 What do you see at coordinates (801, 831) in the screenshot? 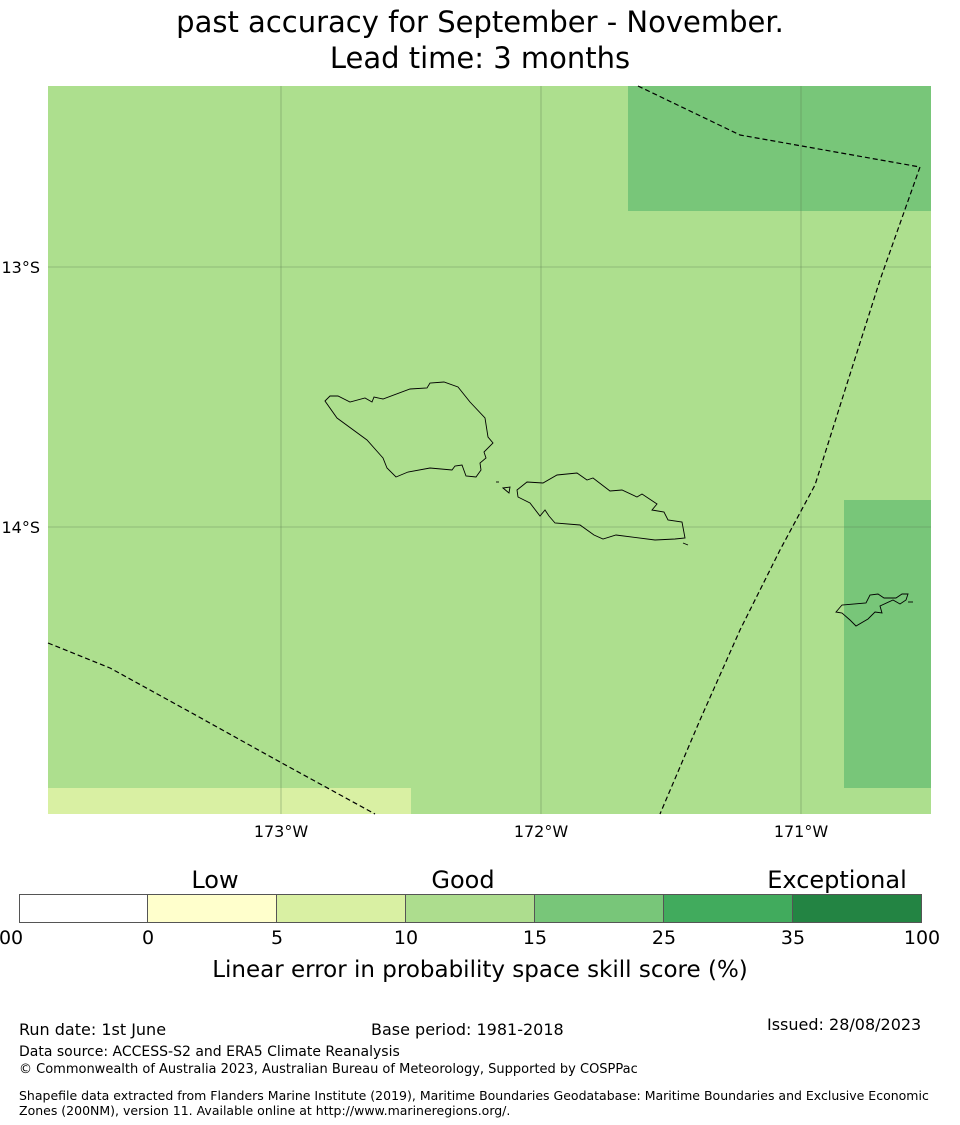
I see `lon-label-171w: 171°W` at bounding box center [801, 831].